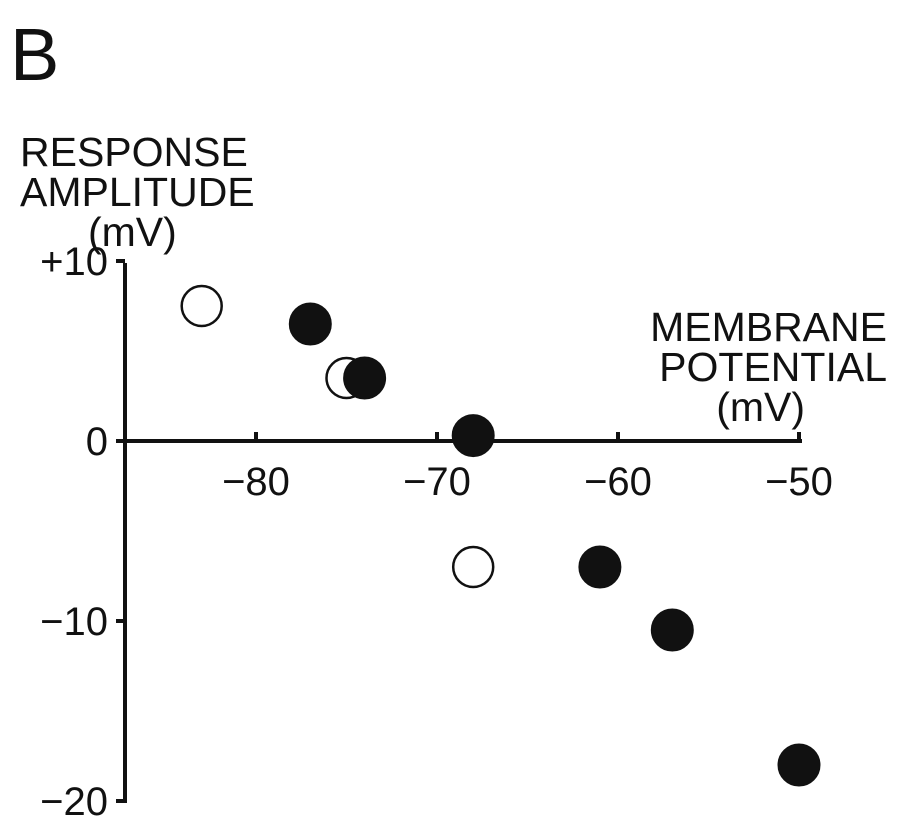 The height and width of the screenshot is (831, 897). What do you see at coordinates (82, 532) in the screenshot?
I see `y-axis-ticks: +10 0 −10 −20` at bounding box center [82, 532].